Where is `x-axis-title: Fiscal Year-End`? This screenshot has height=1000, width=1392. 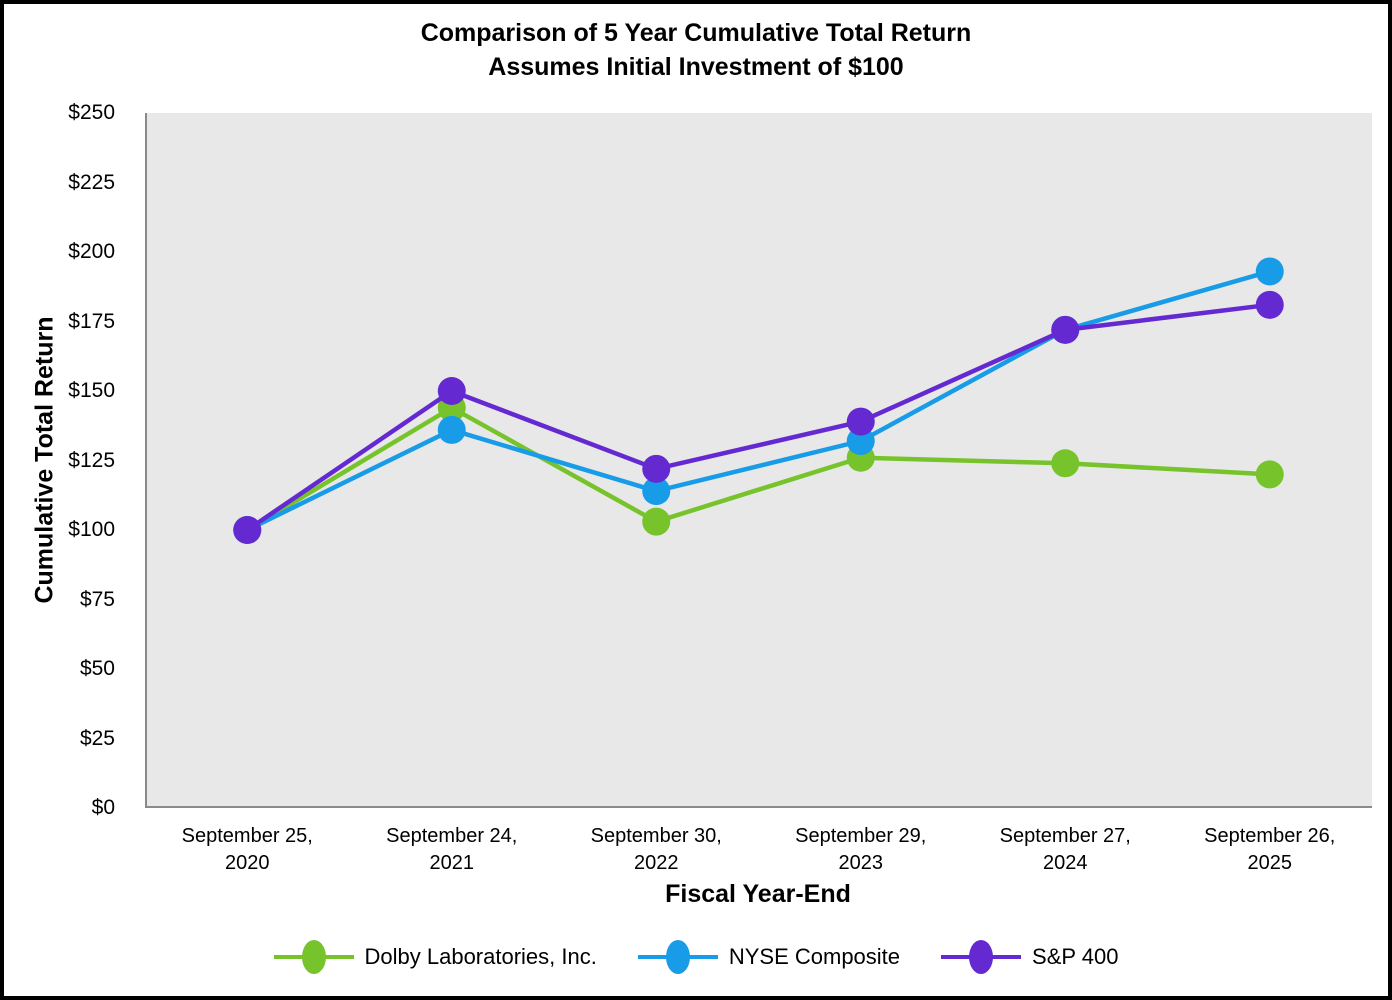 x-axis-title: Fiscal Year-End is located at coordinates (758, 894).